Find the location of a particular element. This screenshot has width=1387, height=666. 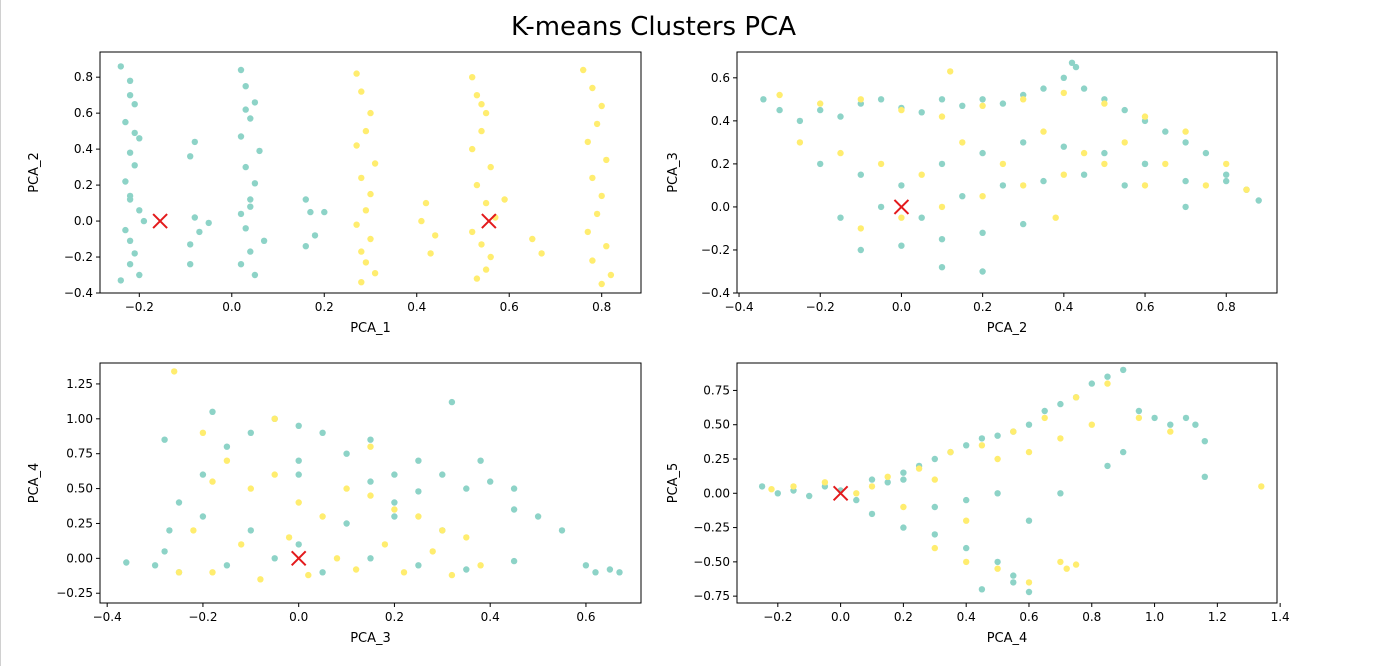

y-tick-label: 1.25 is located at coordinates (79, 384).